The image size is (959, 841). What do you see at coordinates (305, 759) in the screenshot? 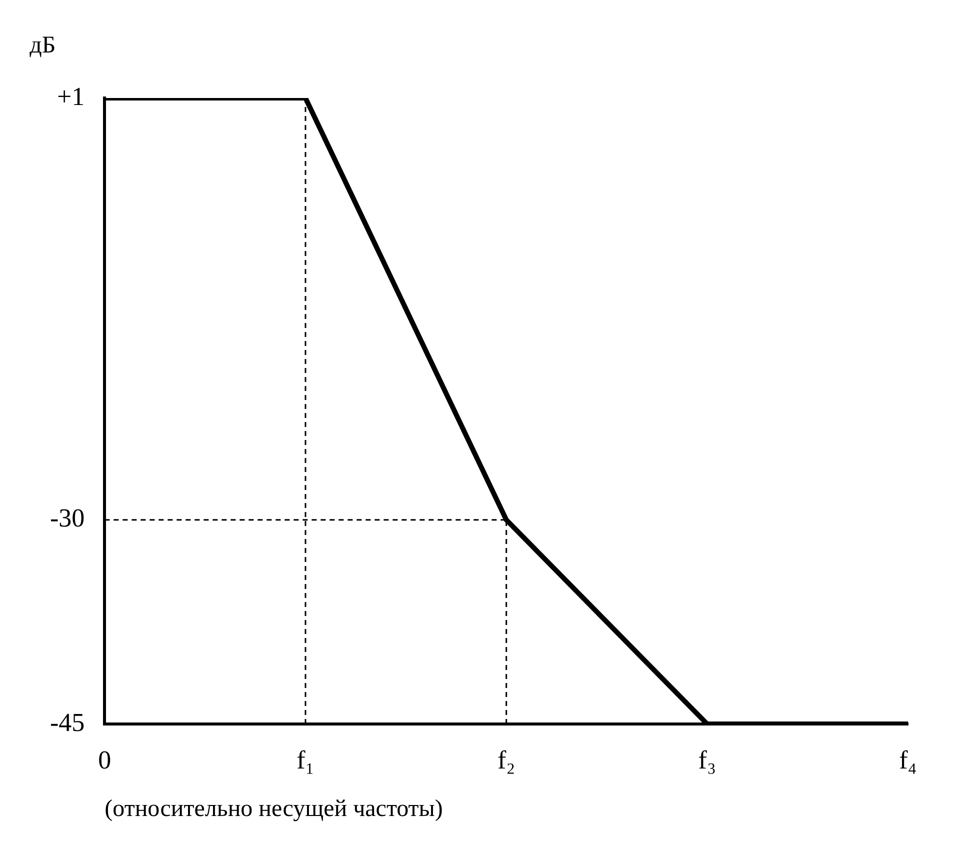
I see `x-tick-label: f₁` at bounding box center [305, 759].